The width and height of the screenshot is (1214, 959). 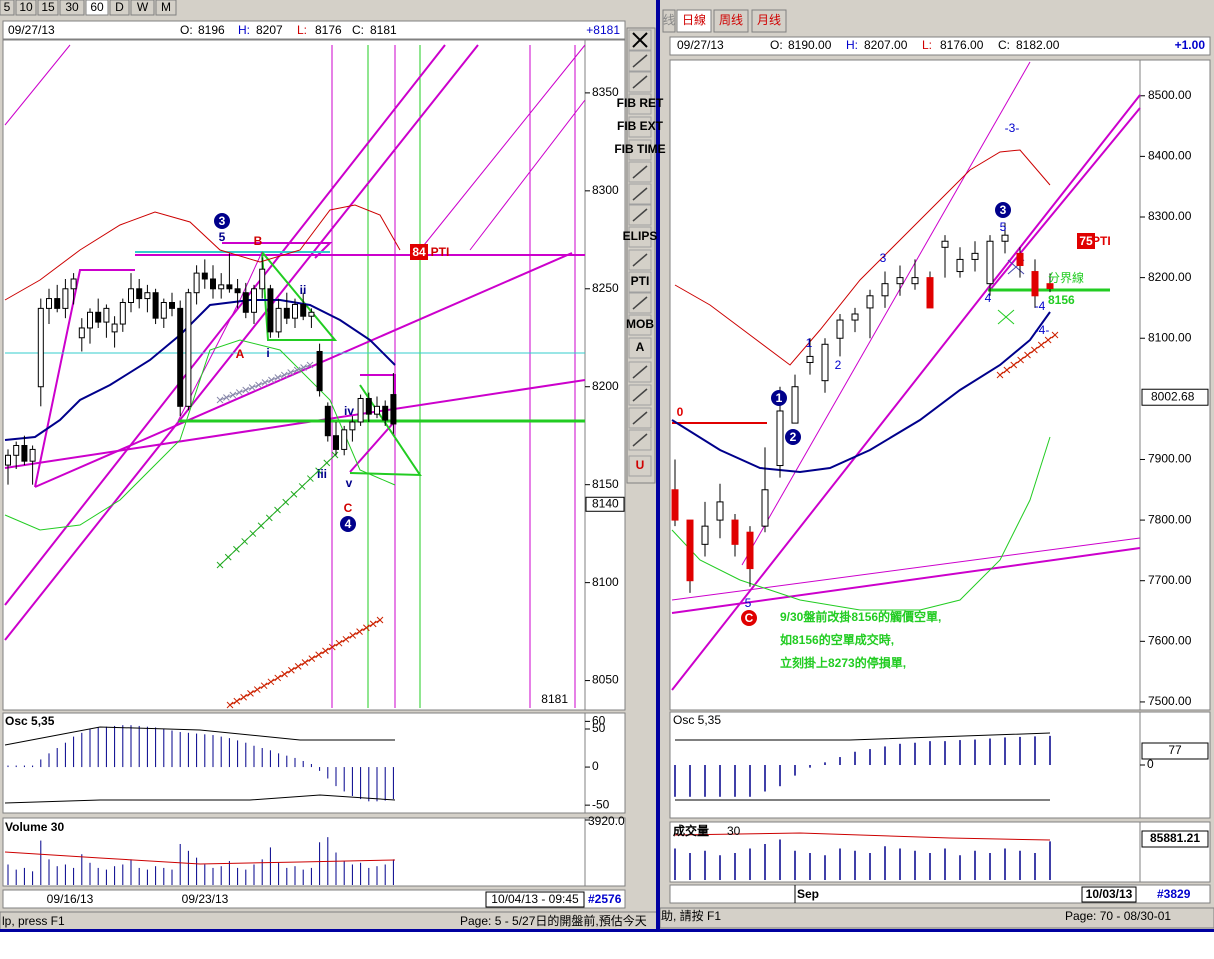 What do you see at coordinates (349, 411) in the screenshot?
I see `annotation: iv` at bounding box center [349, 411].